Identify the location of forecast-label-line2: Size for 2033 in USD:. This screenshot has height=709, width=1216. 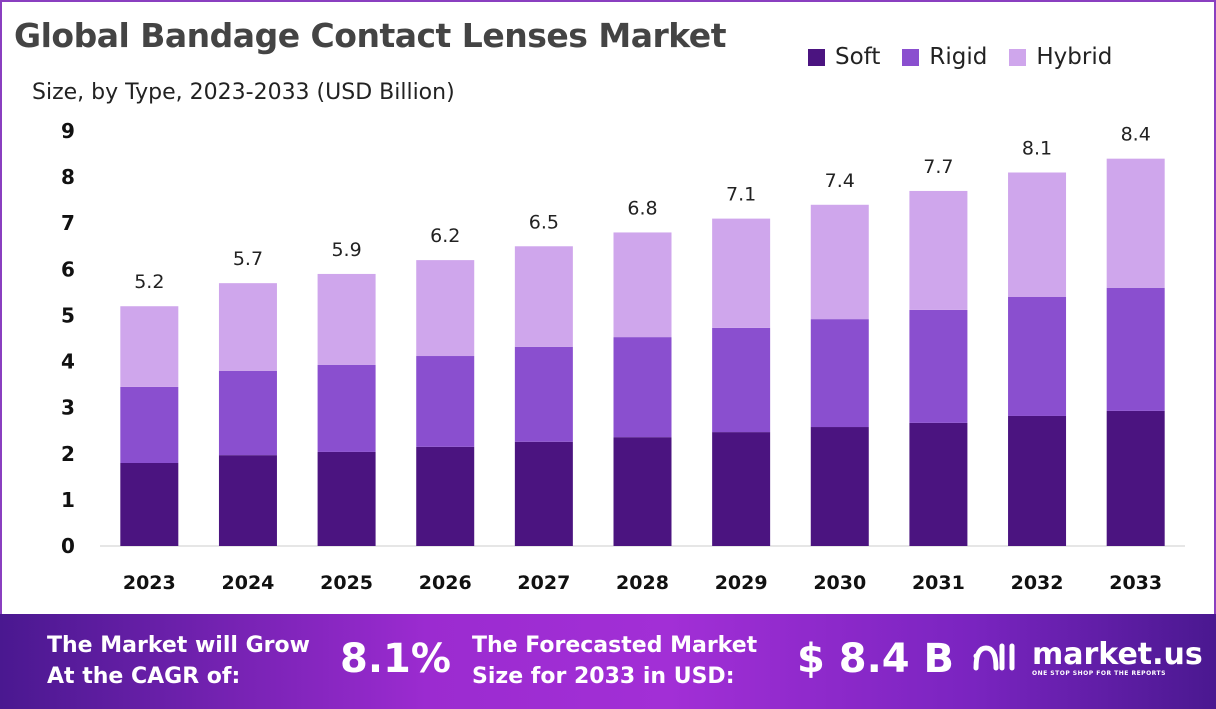
(603, 676).